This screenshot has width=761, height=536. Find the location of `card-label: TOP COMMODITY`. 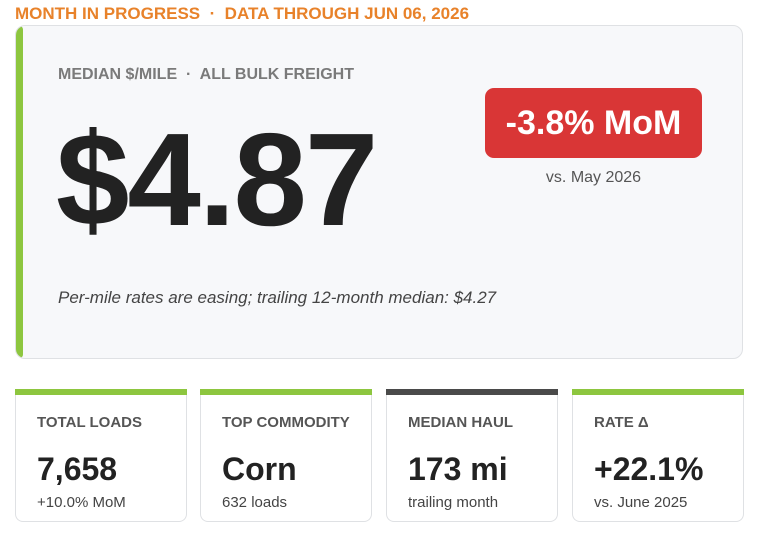

card-label: TOP COMMODITY is located at coordinates (286, 422).